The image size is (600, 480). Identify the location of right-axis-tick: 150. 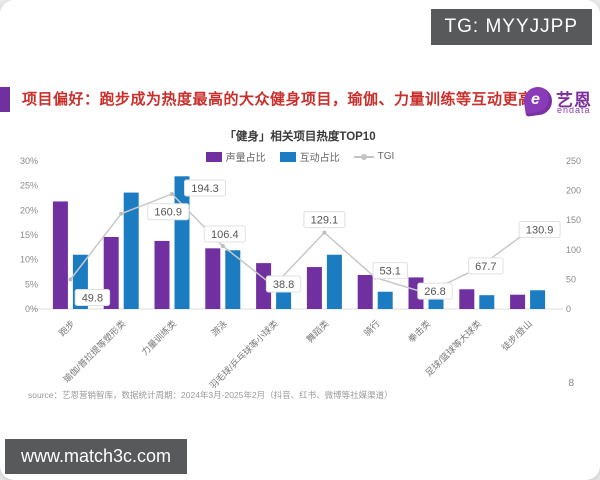
(573, 220).